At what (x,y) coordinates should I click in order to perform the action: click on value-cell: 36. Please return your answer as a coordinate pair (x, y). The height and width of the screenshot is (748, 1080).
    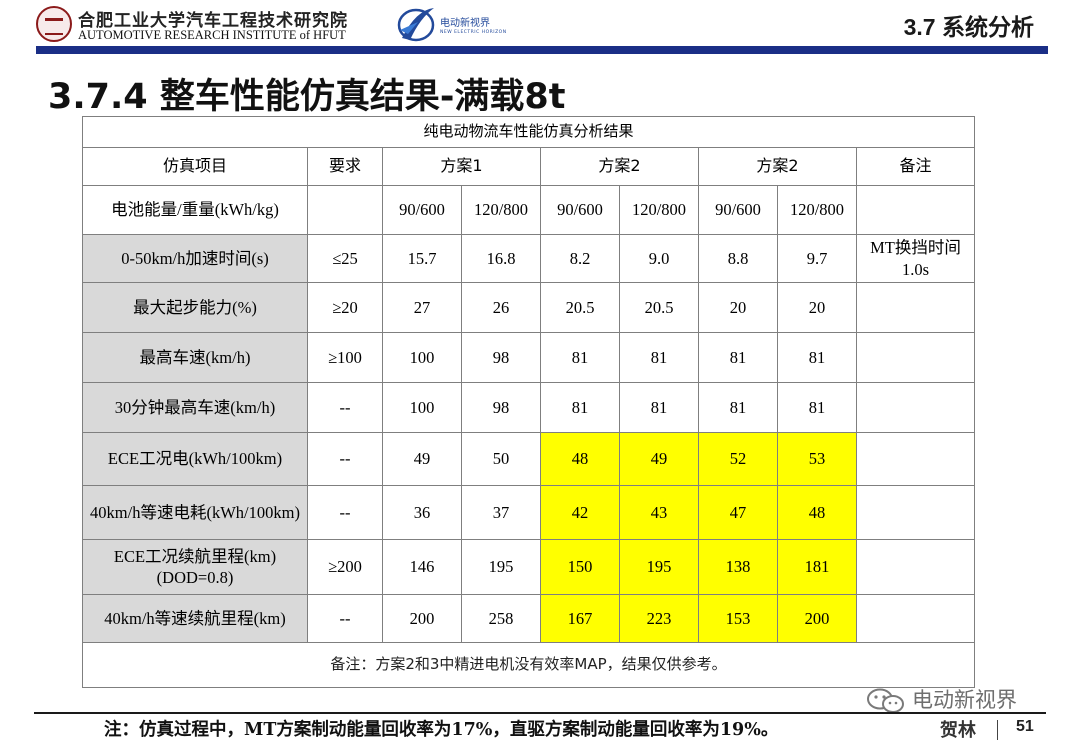
    Looking at the image, I should click on (422, 512).